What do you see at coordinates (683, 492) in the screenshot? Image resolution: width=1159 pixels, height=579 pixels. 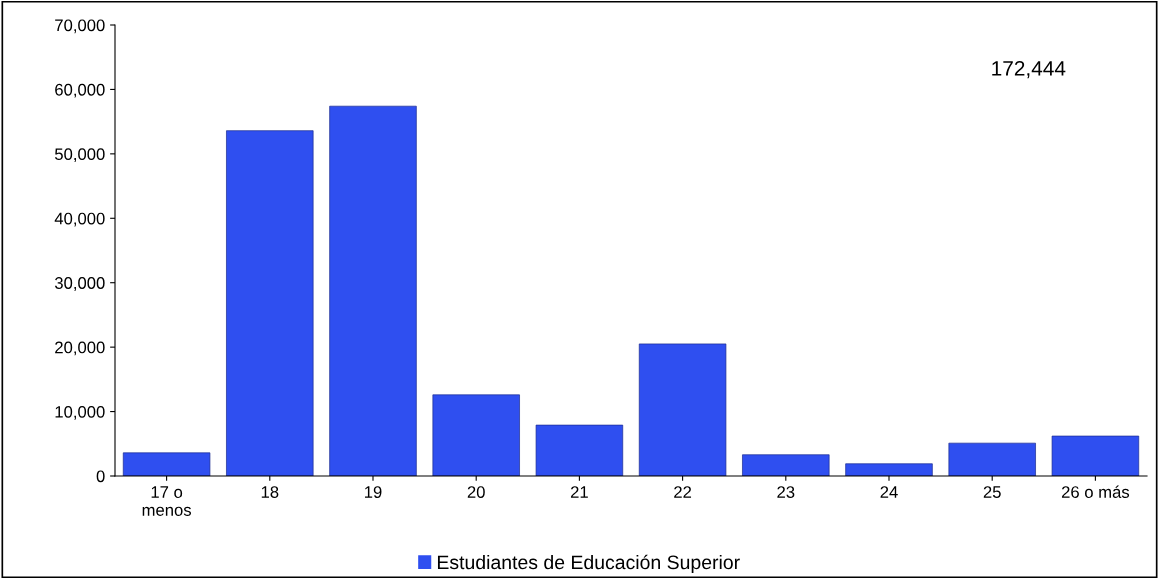 I see `x-tick-label: 22` at bounding box center [683, 492].